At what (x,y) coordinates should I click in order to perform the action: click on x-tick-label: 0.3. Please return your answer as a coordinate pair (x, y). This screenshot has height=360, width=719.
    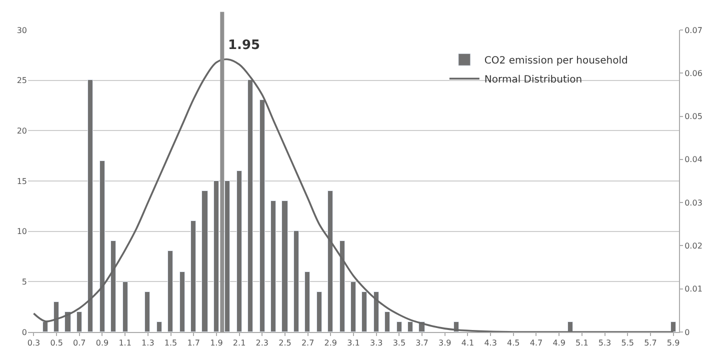
    Looking at the image, I should click on (33, 343).